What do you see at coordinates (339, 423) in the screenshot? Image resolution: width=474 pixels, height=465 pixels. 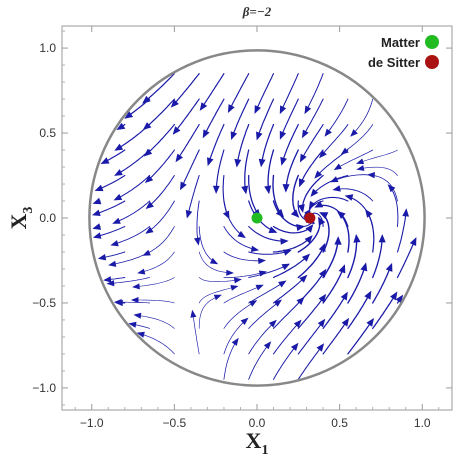 I see `x-tick-label: 0.5` at bounding box center [339, 423].